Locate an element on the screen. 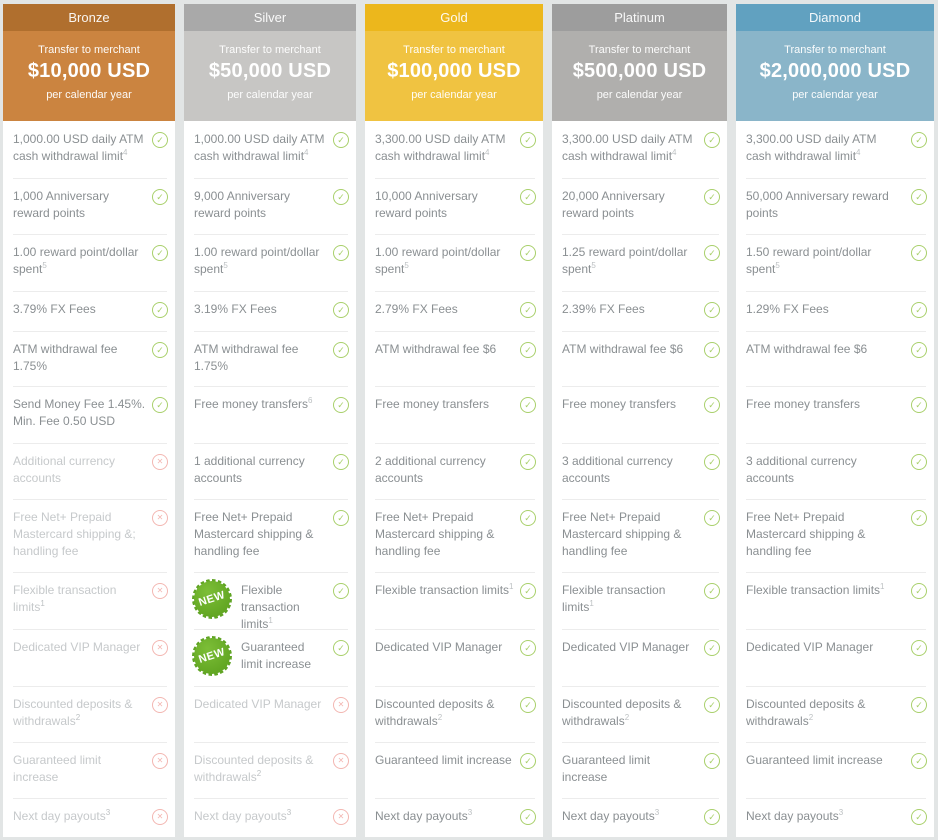 This screenshot has width=938, height=840. feature-text: Next day payouts3 is located at coordinates (263, 816).